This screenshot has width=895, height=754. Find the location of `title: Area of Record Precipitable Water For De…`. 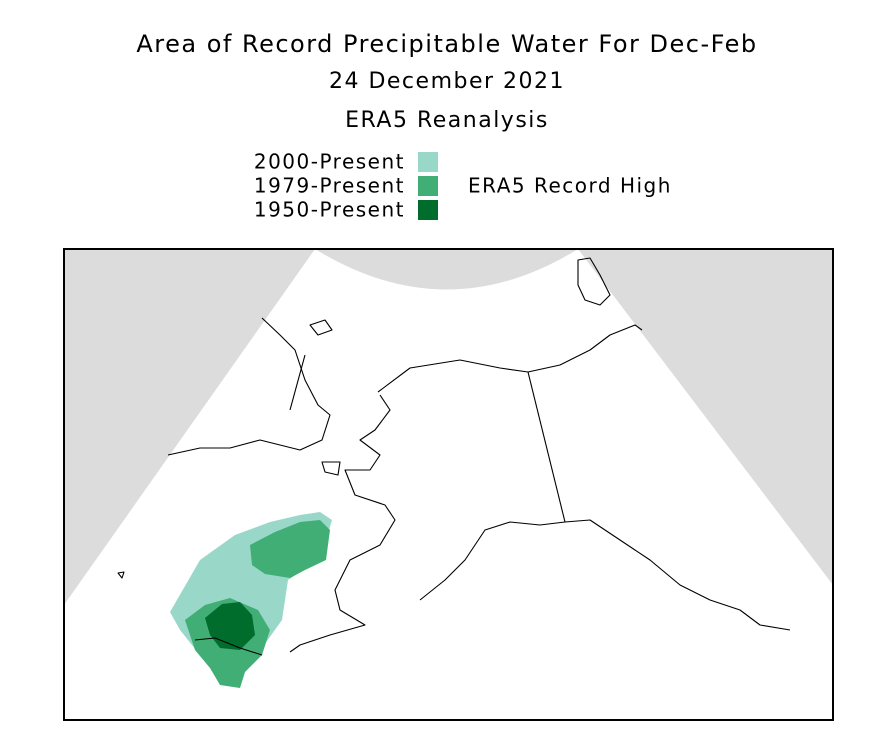

title: Area of Record Precipitable Water For De… is located at coordinates (446, 44).